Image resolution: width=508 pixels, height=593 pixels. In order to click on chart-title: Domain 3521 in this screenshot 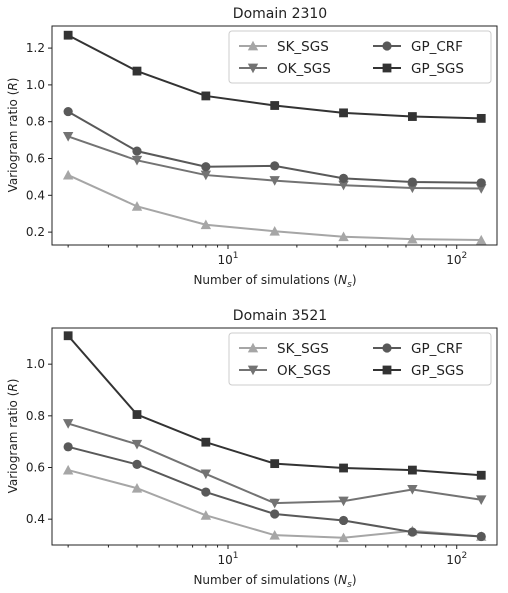, I will do `click(280, 316)`.